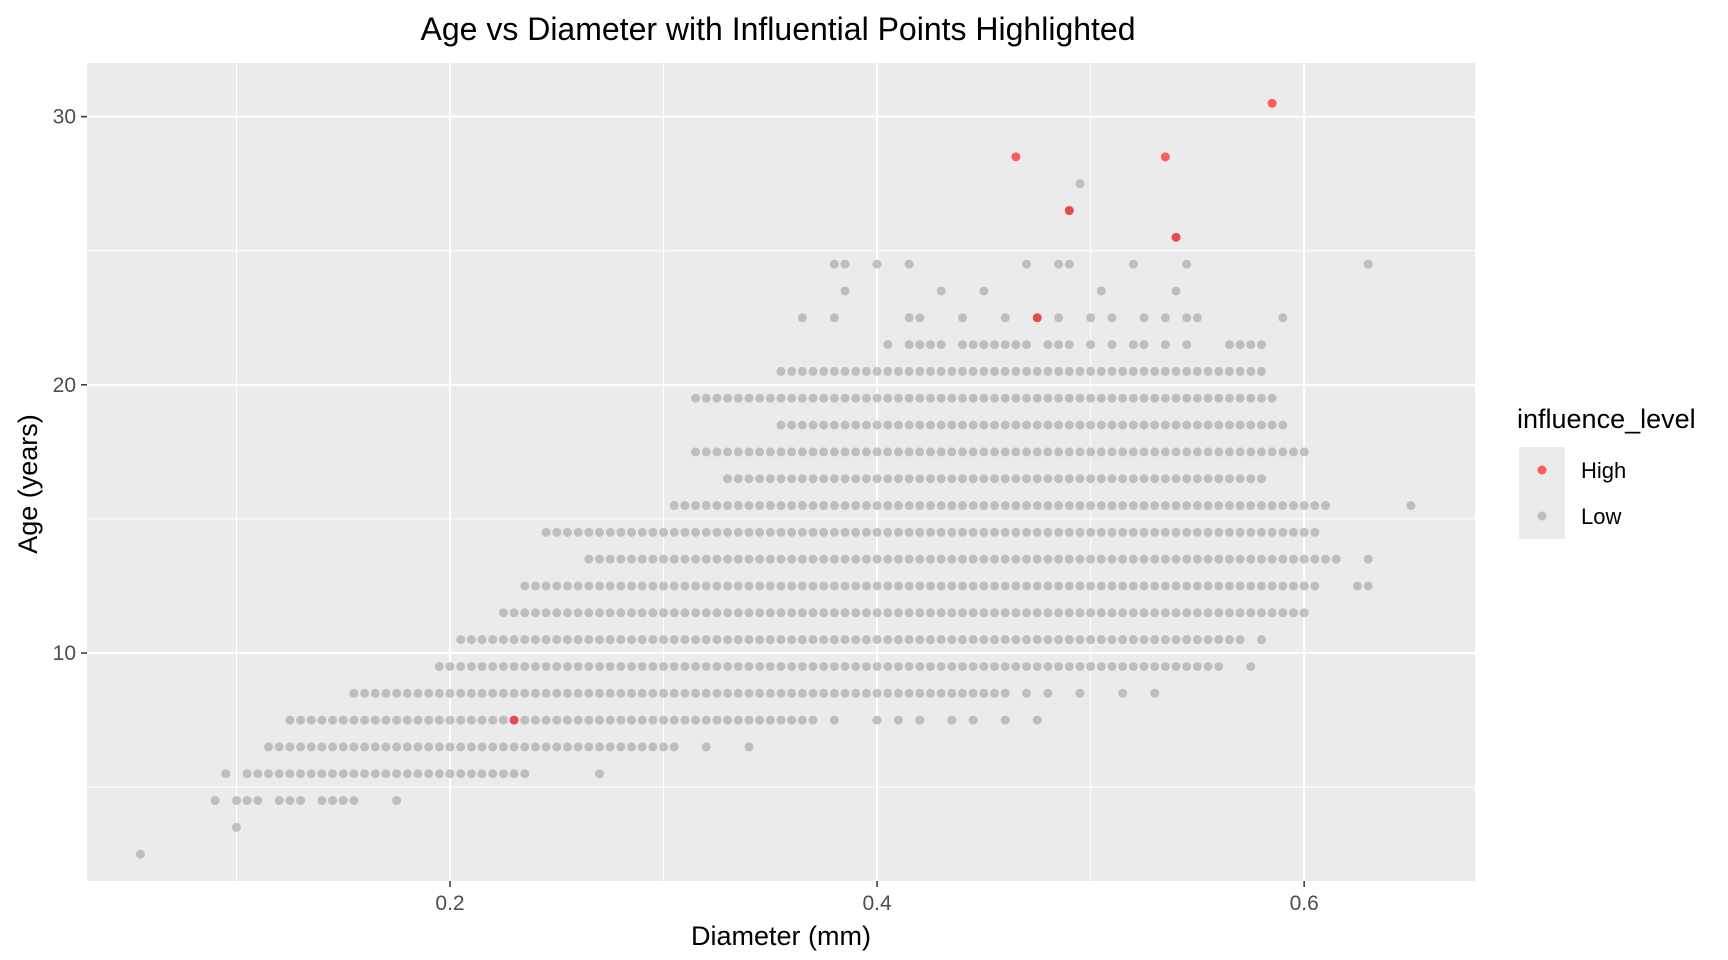 This screenshot has width=1728, height=960. Describe the element at coordinates (1606, 471) in the screenshot. I see `legend: influence_level High Low` at that location.